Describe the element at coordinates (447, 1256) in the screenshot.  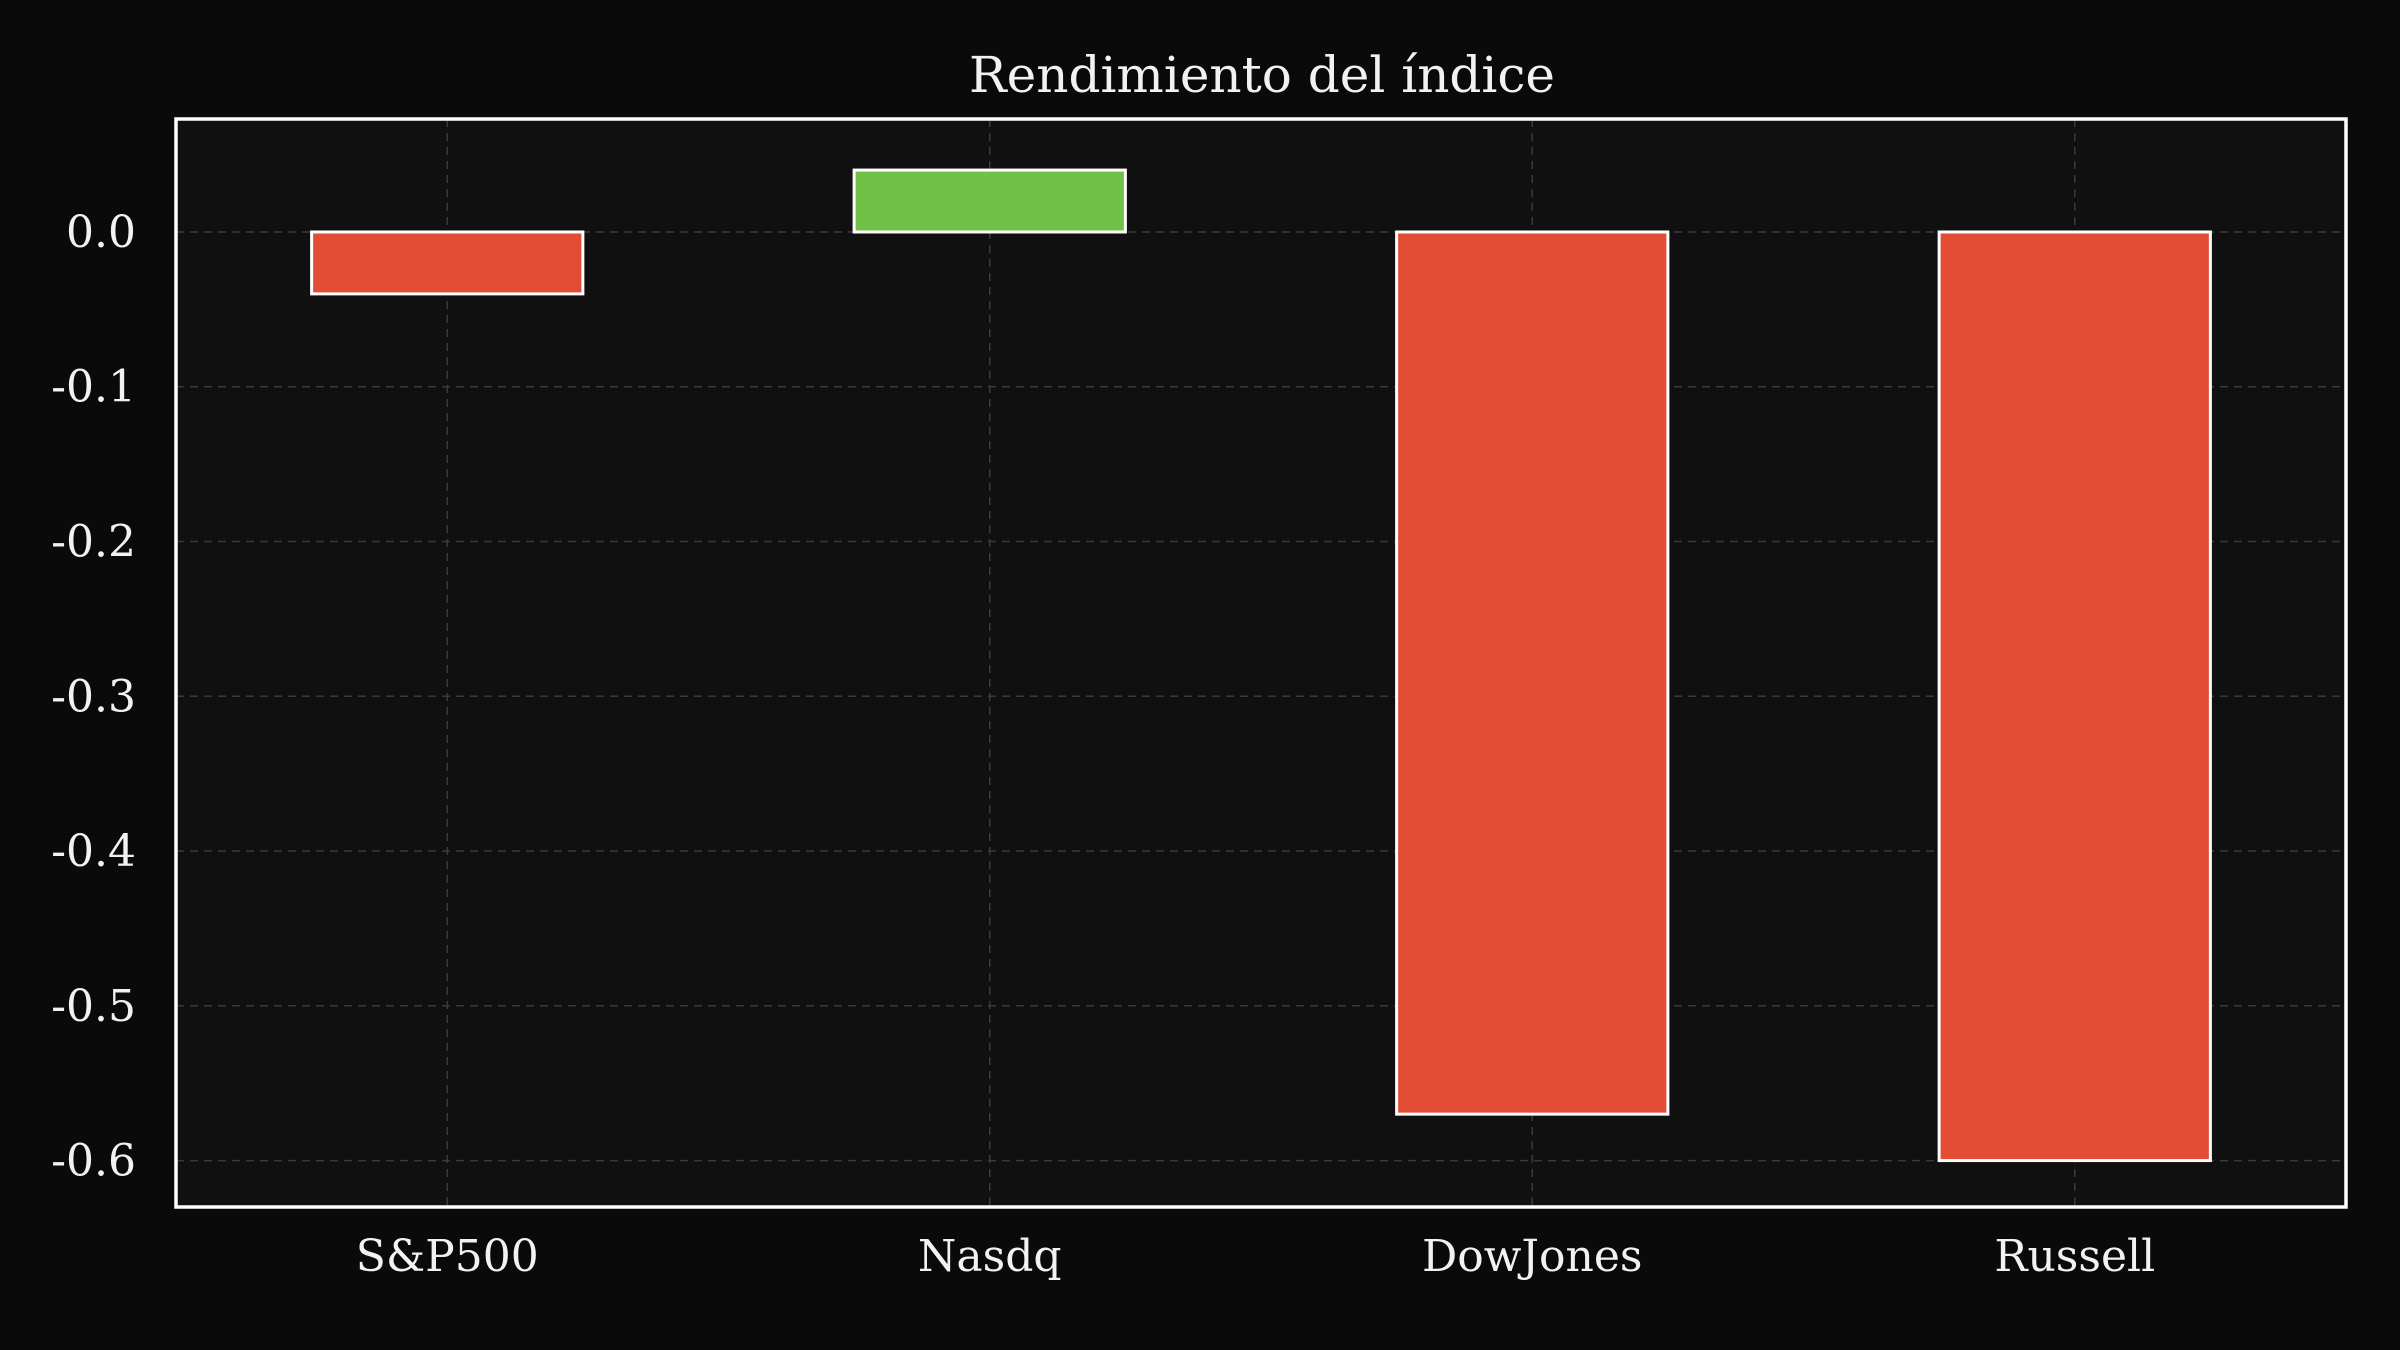
I see `x-tick-label: S&P500` at that location.